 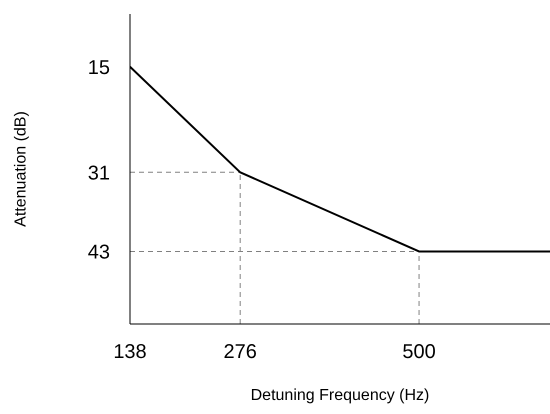 I want to click on y-axis-title: Attenuation (dB), so click(x=21, y=169).